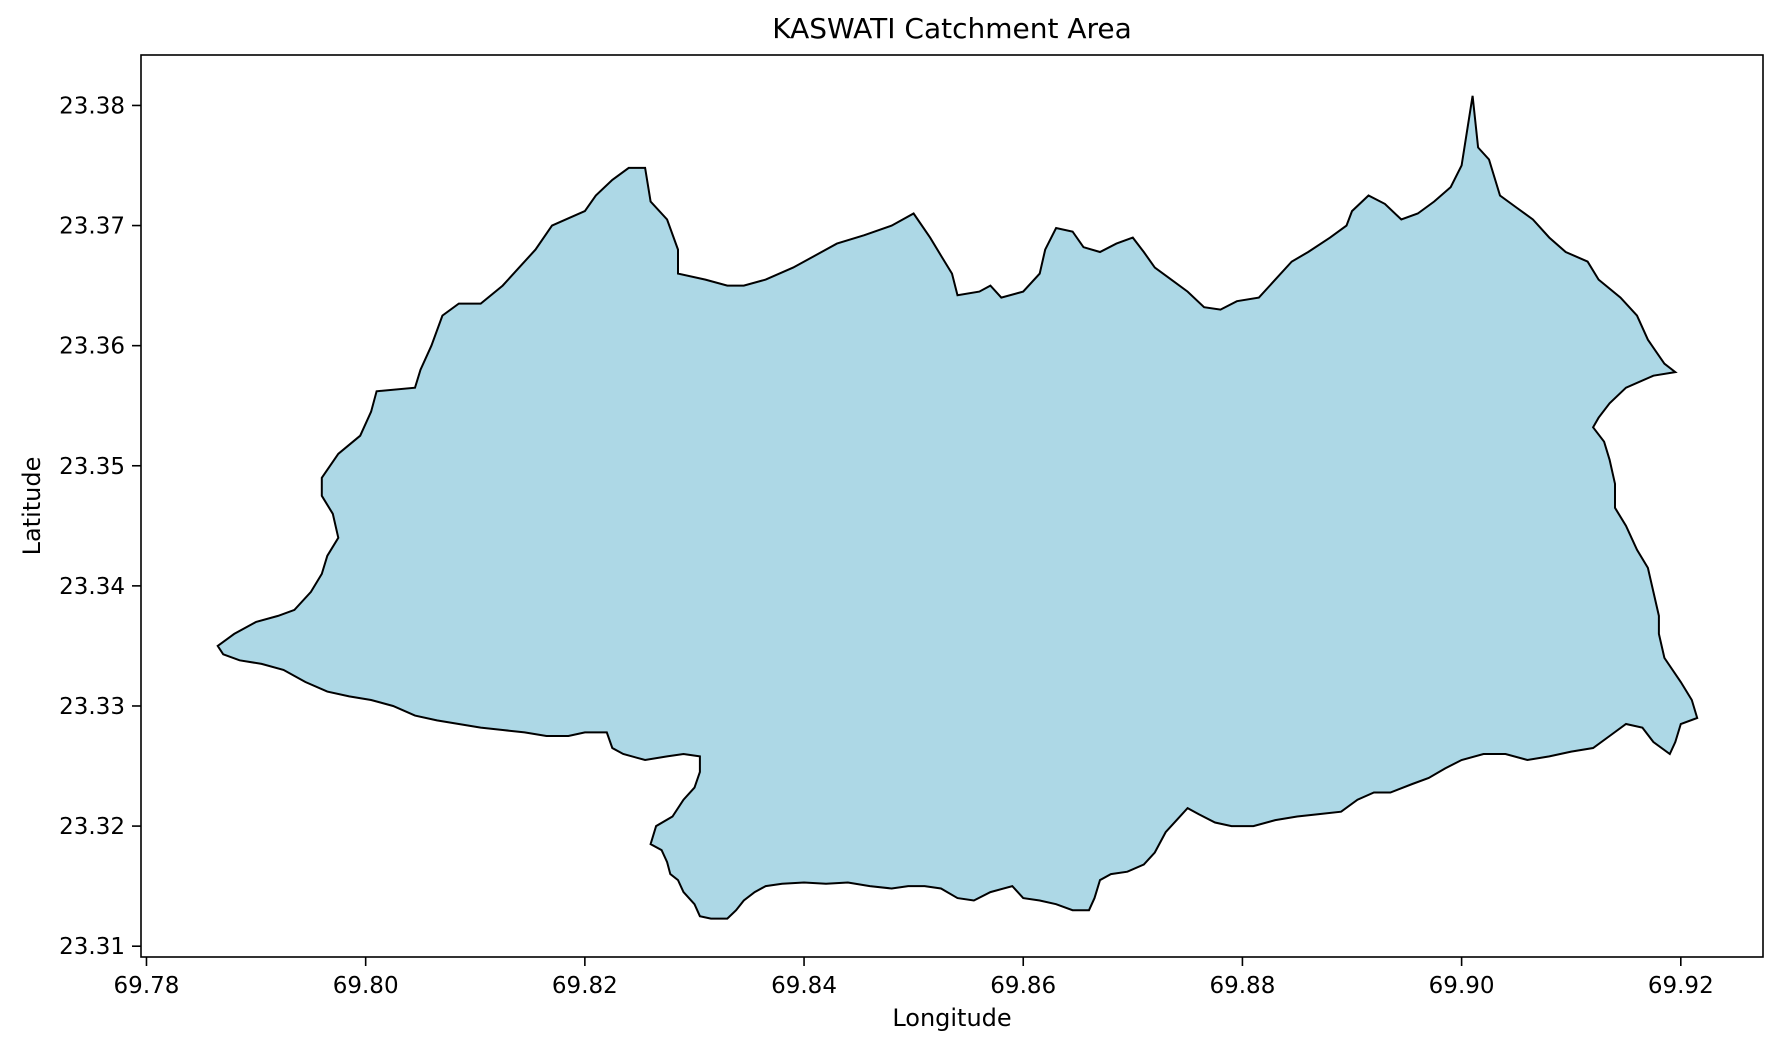 Image resolution: width=1781 pixels, height=1053 pixels. Describe the element at coordinates (1462, 986) in the screenshot. I see `x-tick-label: 69.90` at that location.